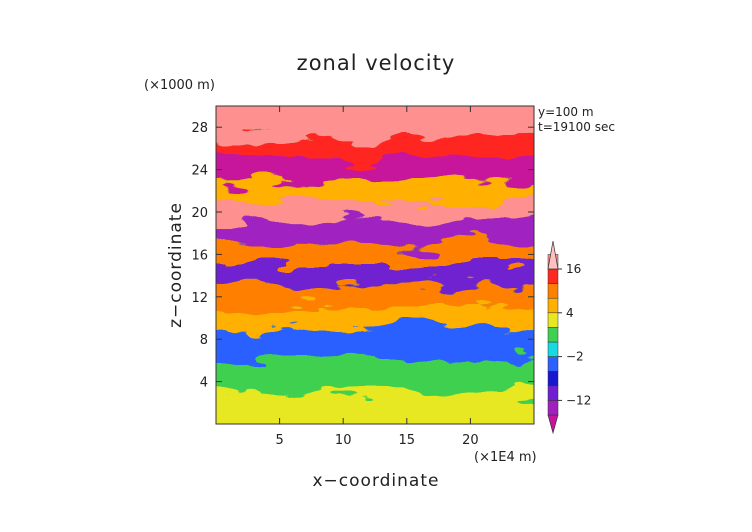  What do you see at coordinates (204, 383) in the screenshot?
I see `y-tick-label: 4` at bounding box center [204, 383].